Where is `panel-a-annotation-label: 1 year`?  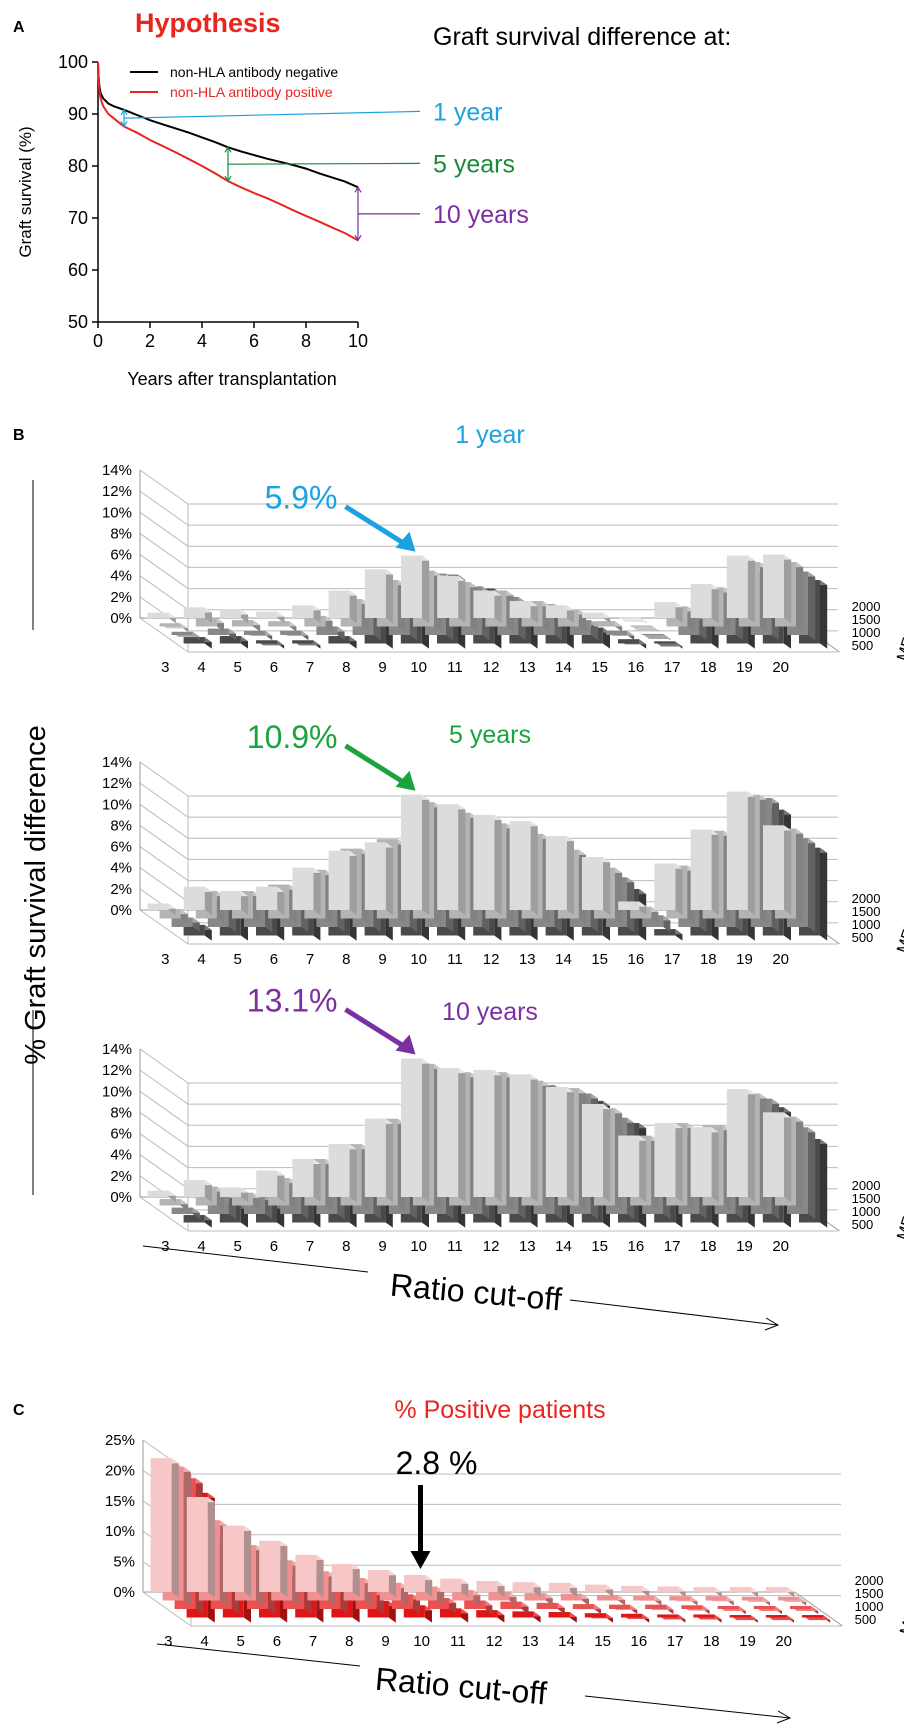
panel-a-annotation-label: 1 year is located at coordinates (467, 112).